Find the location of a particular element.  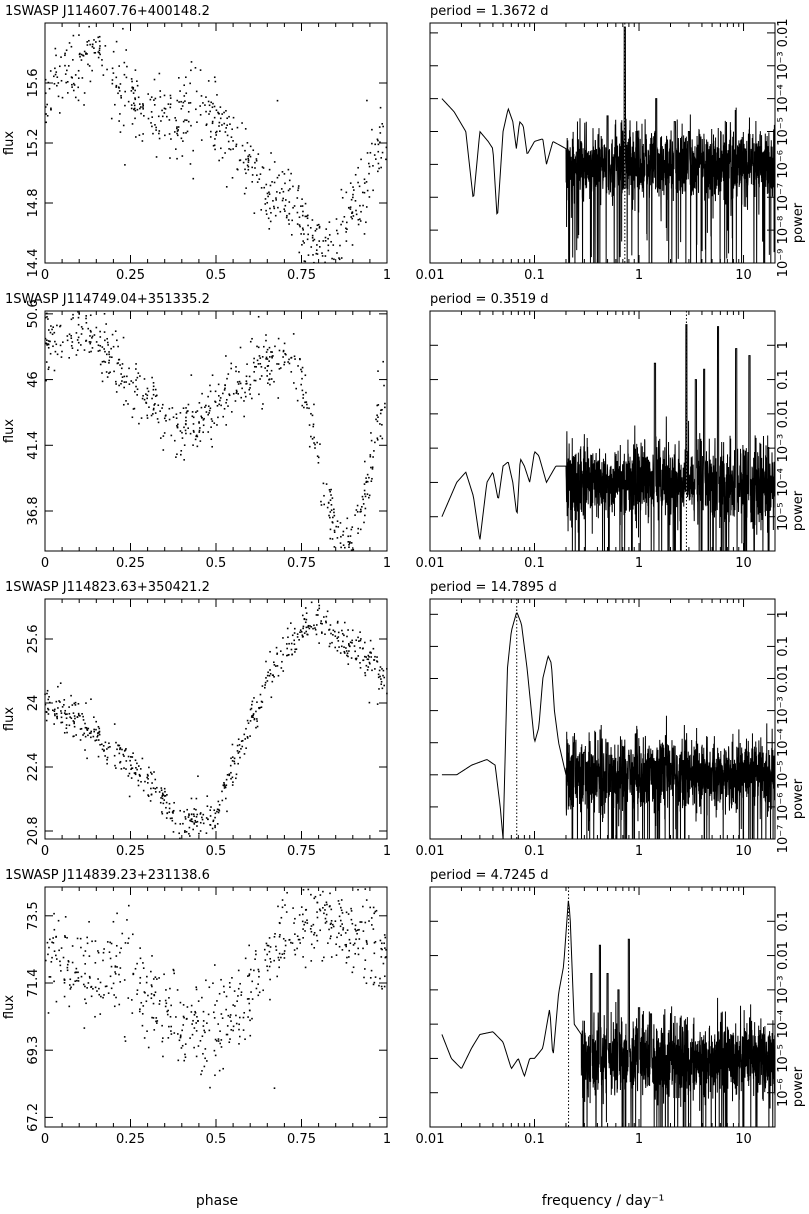

y-tick-label: 10⁻³ is located at coordinates (783, 65).